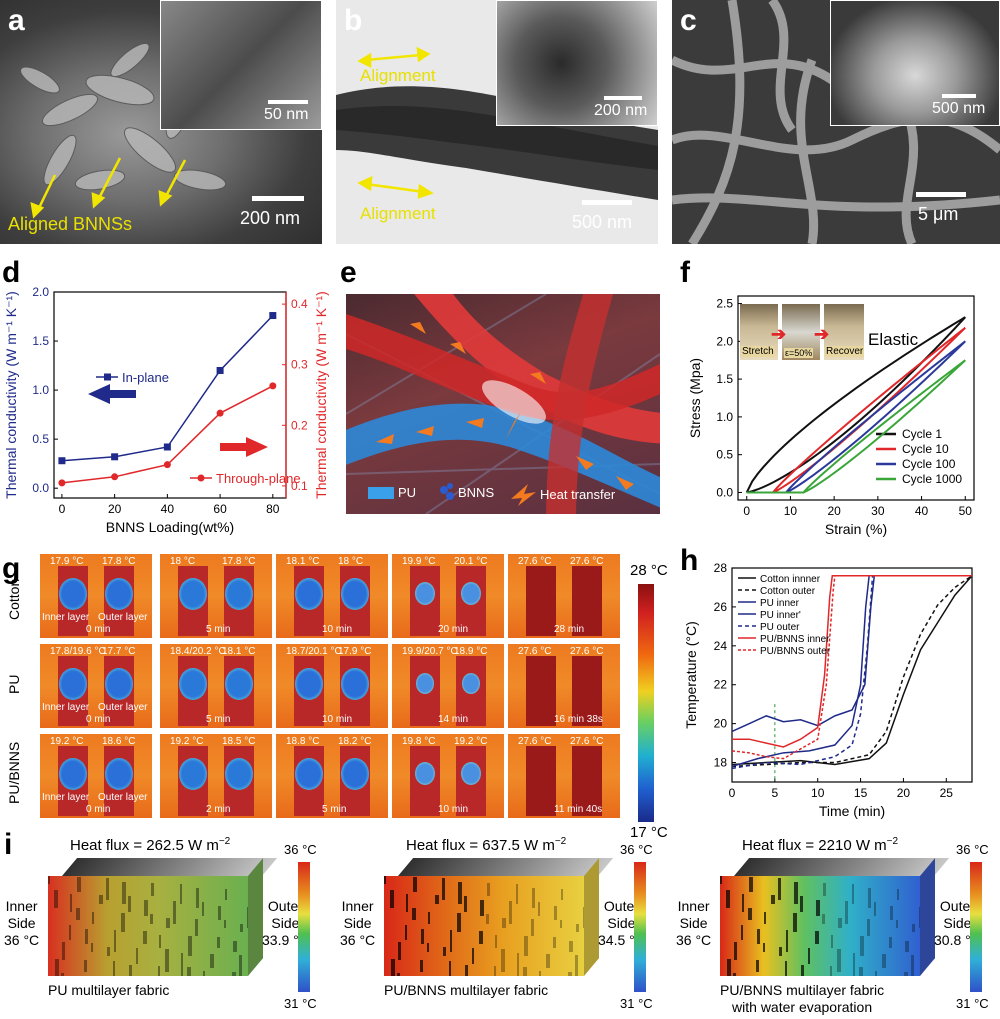  Describe the element at coordinates (471, 651) in the screenshot. I see `right-temp-label: 18.9 °C` at that location.